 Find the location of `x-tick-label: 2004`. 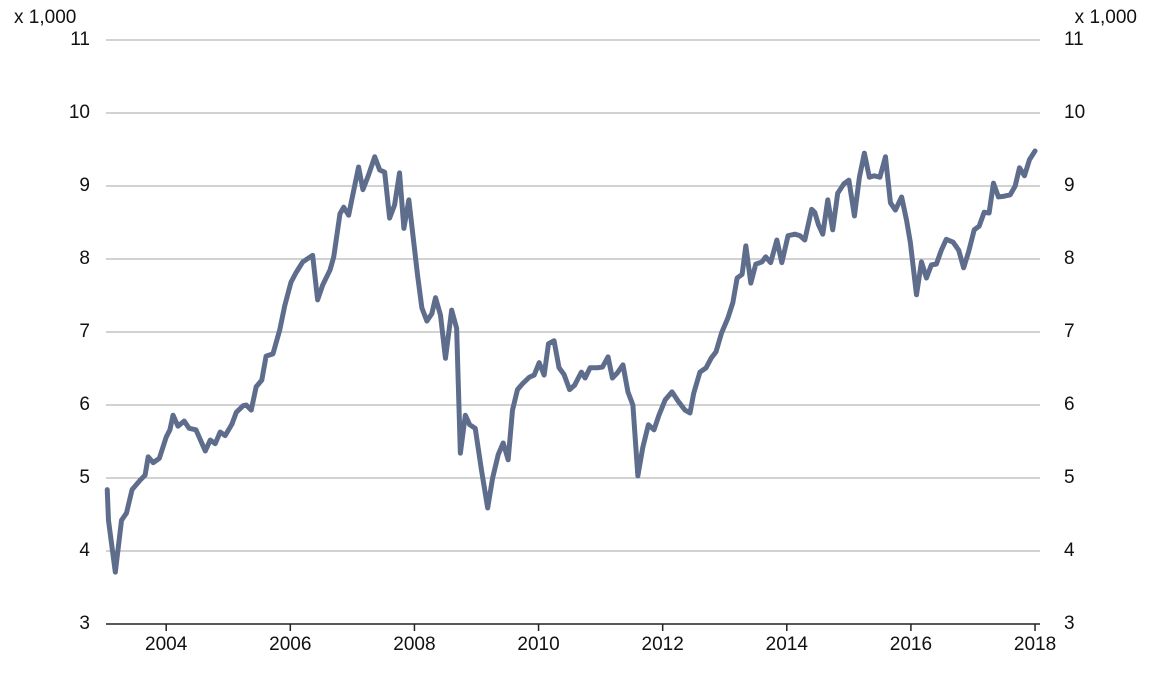

x-tick-label: 2004 is located at coordinates (166, 644).